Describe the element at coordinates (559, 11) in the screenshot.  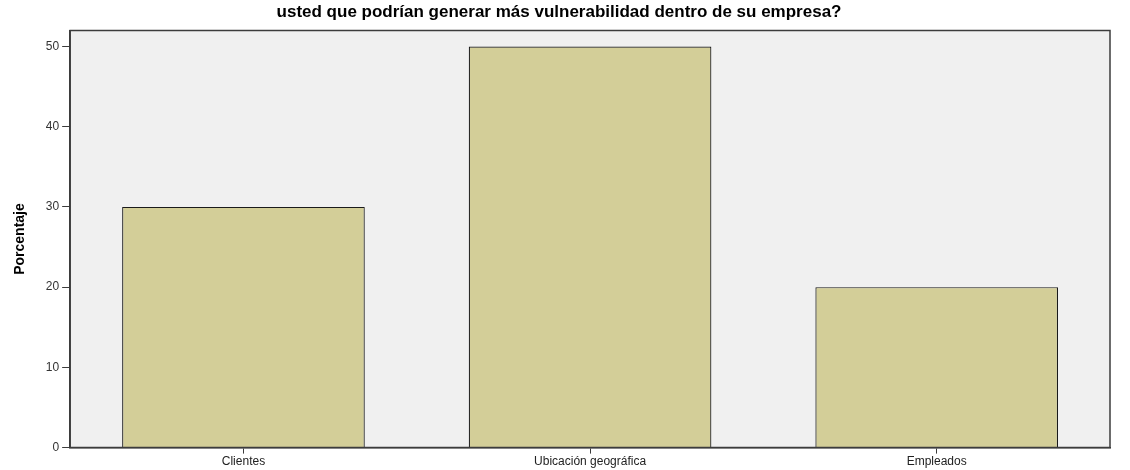
I see `chart-title: usted que podrían generar más vulnerabilidad dentro de su empresa?` at that location.